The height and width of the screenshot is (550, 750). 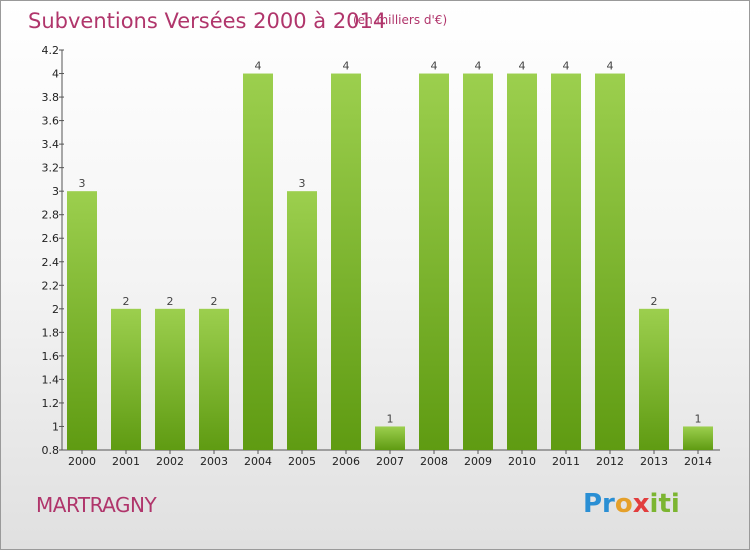 What do you see at coordinates (258, 461) in the screenshot?
I see `x-tick-label: 2004` at bounding box center [258, 461].